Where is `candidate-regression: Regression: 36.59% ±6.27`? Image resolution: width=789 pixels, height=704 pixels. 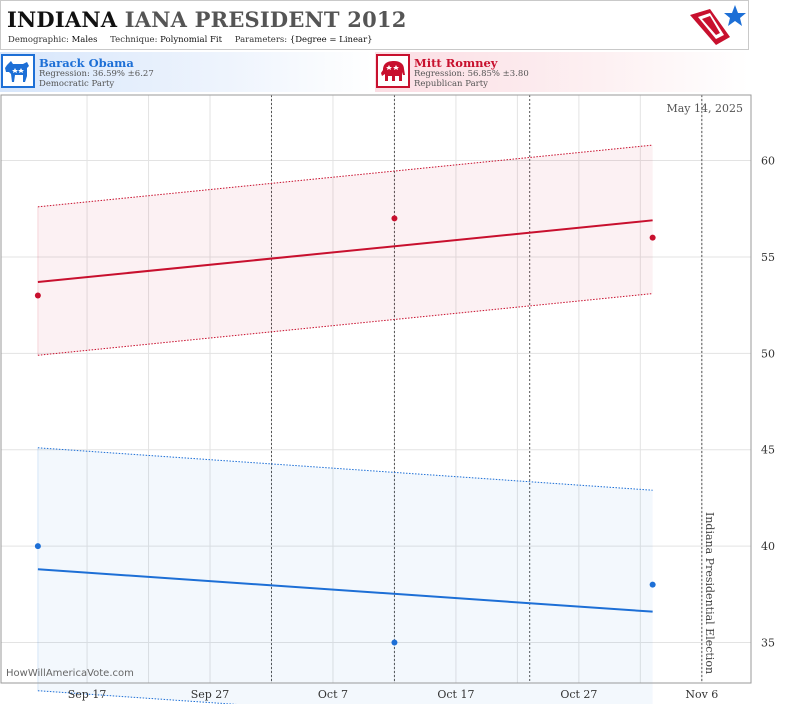 candidate-regression: Regression: 36.59% ±6.27 is located at coordinates (96, 74).